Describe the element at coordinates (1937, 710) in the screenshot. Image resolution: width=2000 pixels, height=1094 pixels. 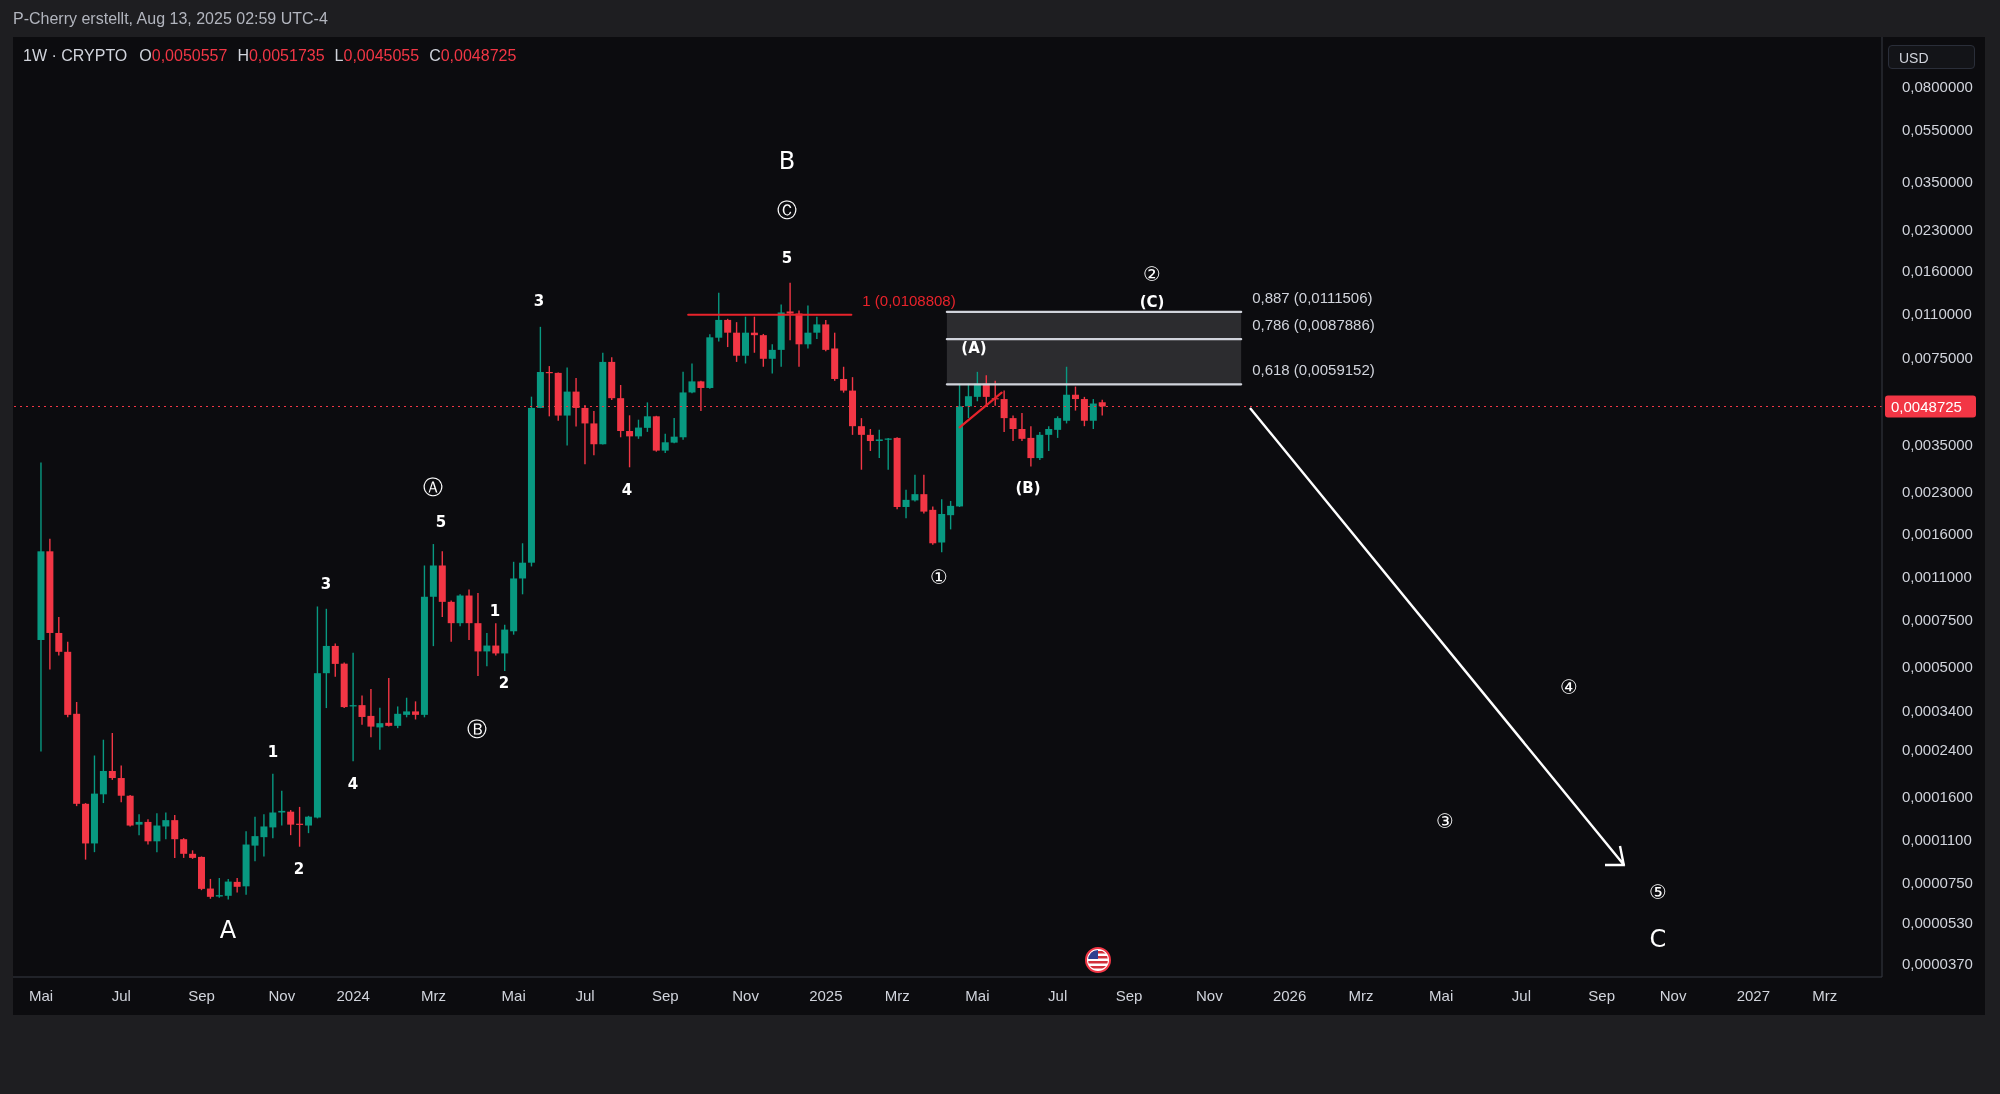
I see `y-tick-label: 0,0003400` at that location.